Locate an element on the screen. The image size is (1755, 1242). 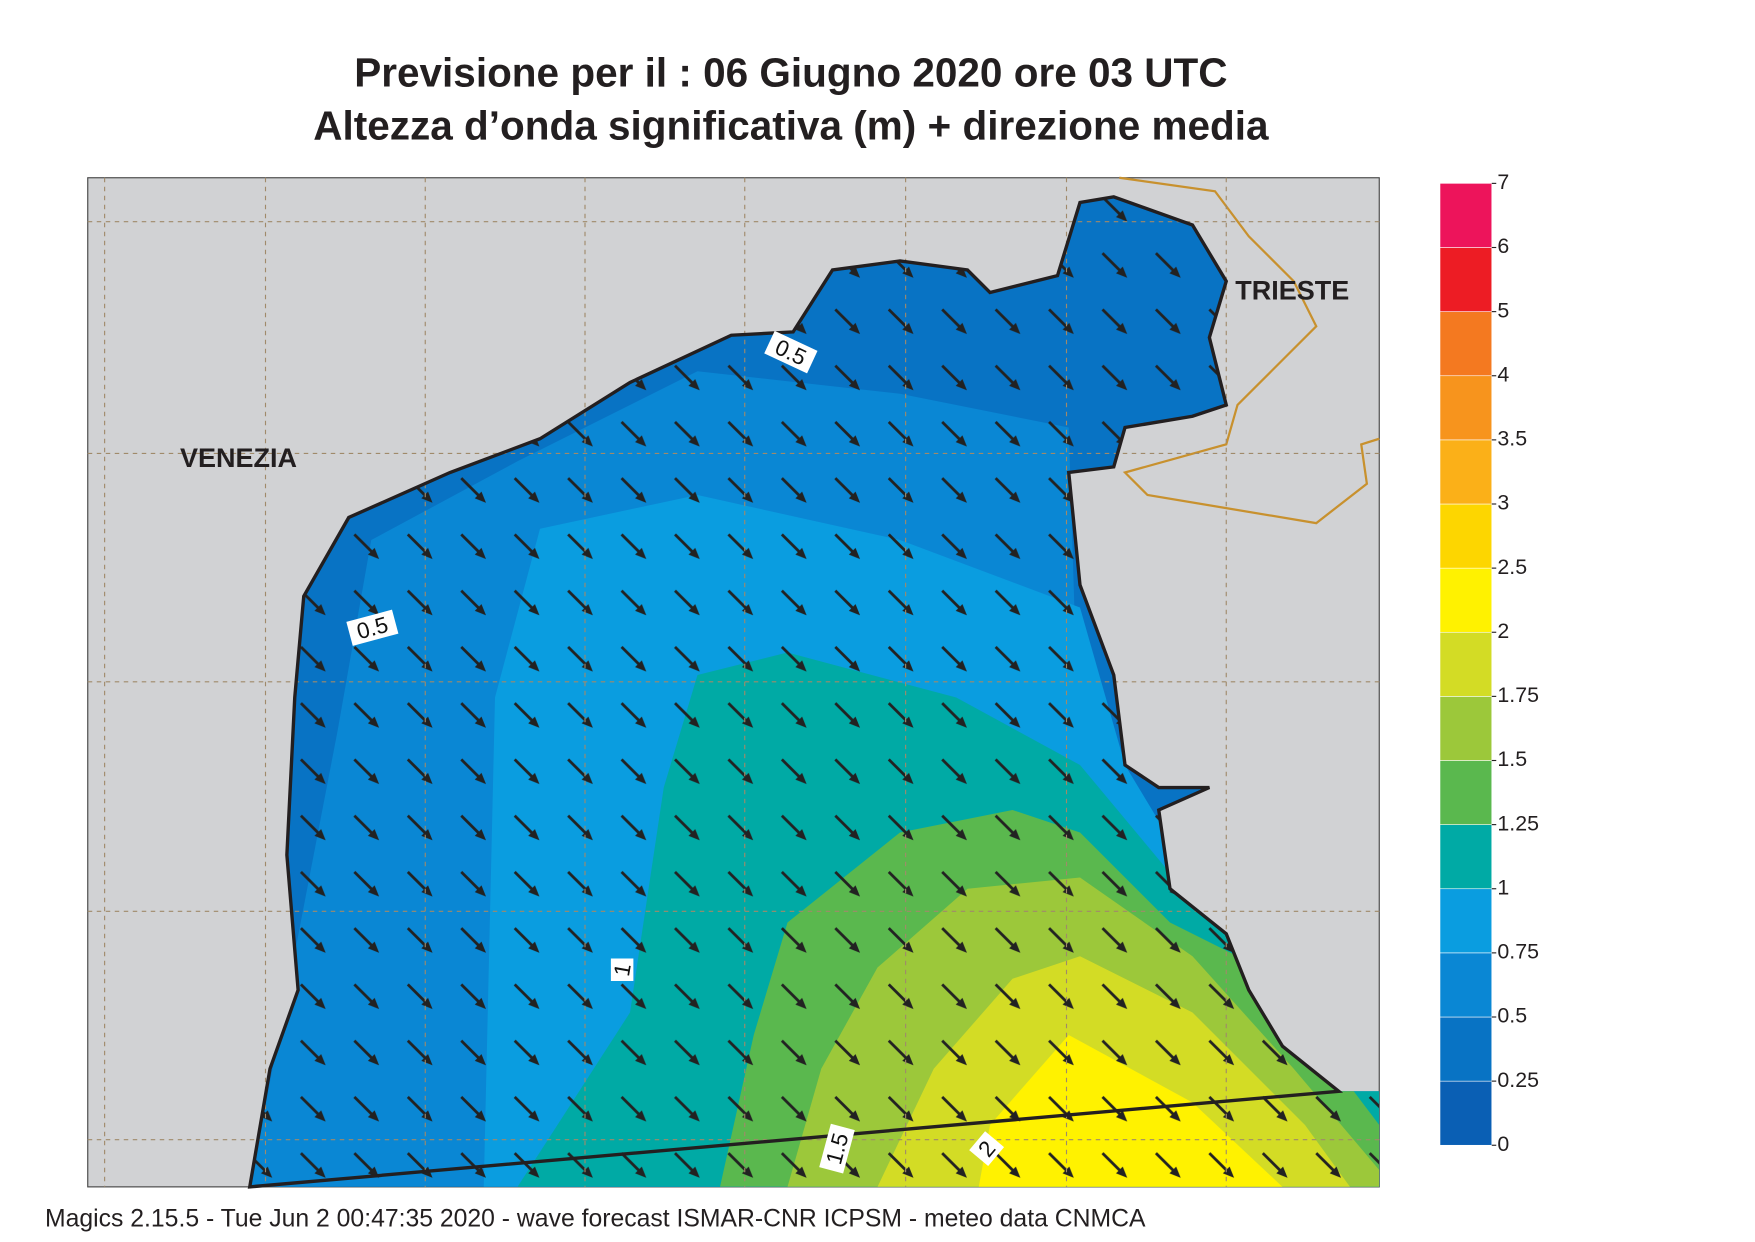
colorbar-label: 4 is located at coordinates (1503, 374).